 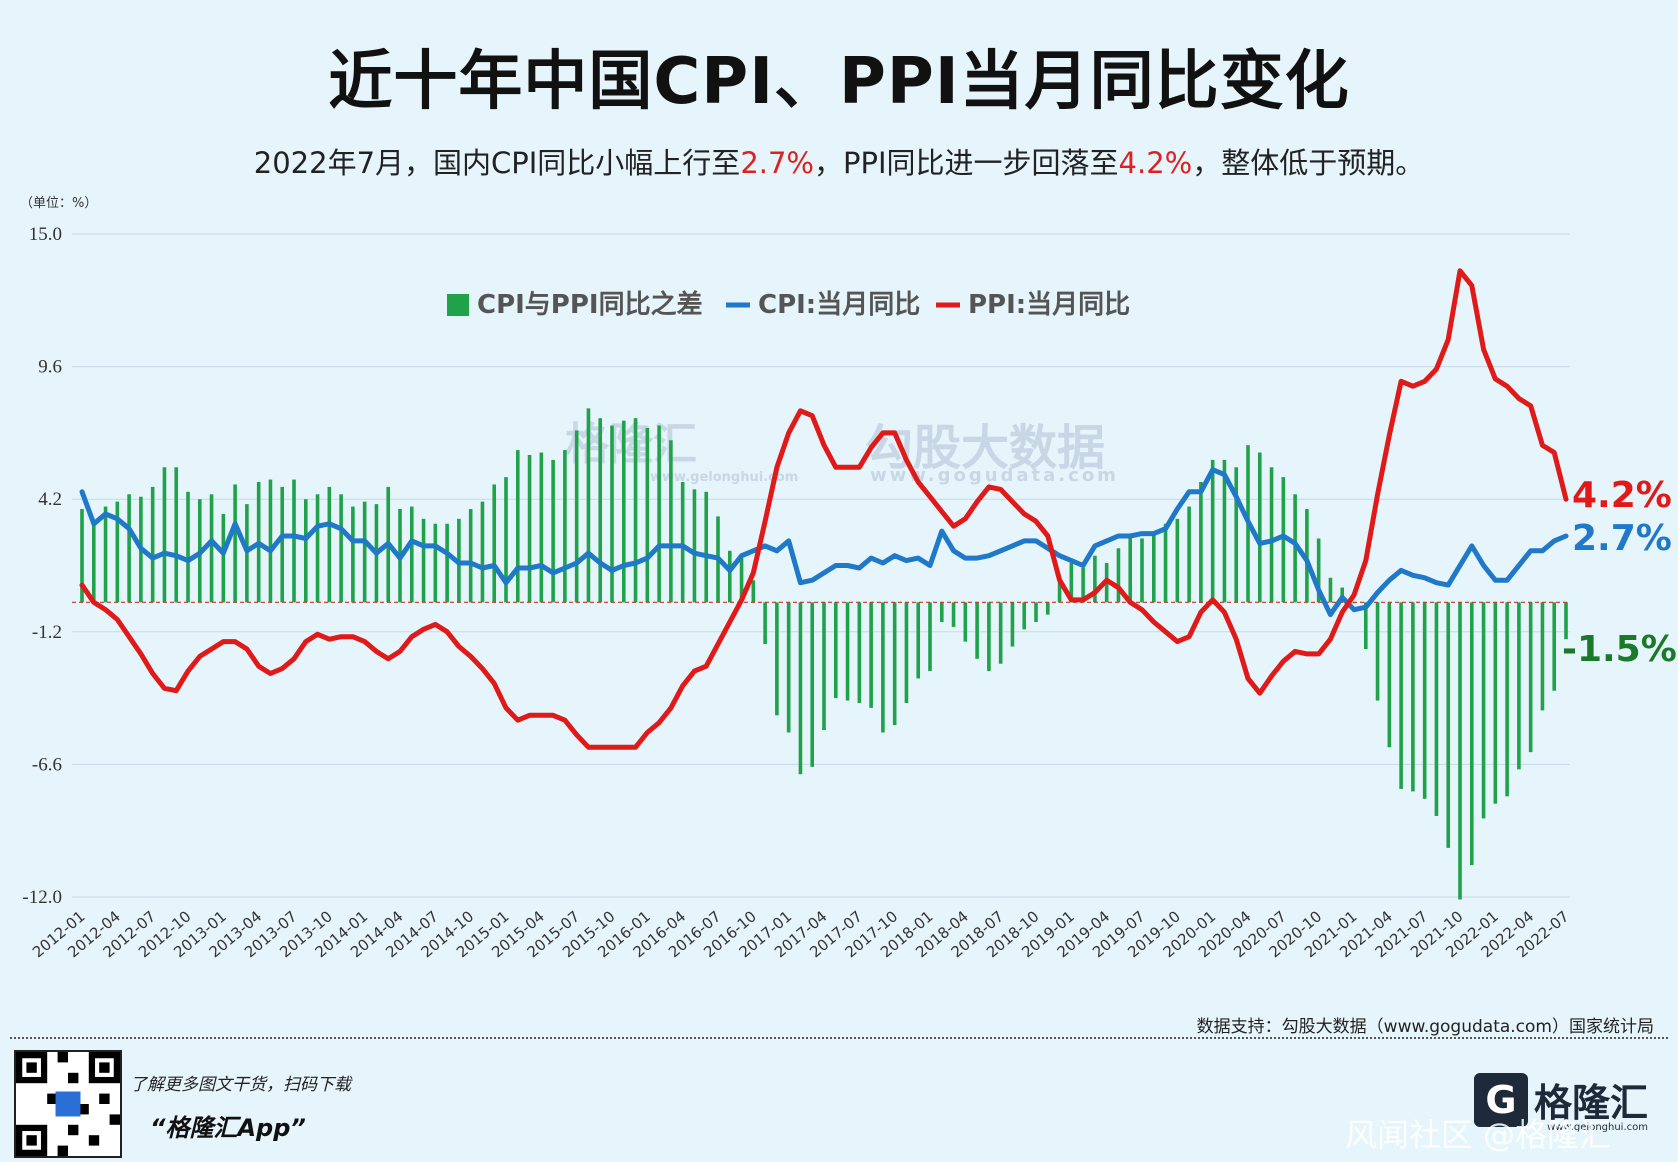 What do you see at coordinates (985, 448) in the screenshot?
I see `watermark-data-brand: 勾股大数据` at bounding box center [985, 448].